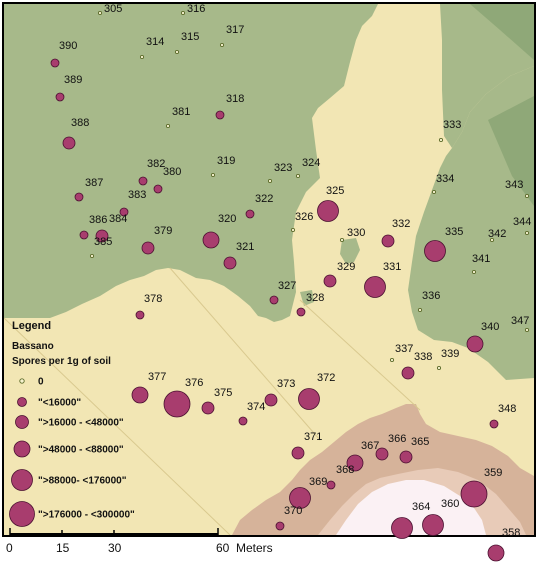 The image size is (540, 574). Describe the element at coordinates (356, 233) in the screenshot. I see `site-label-330: 330` at that location.